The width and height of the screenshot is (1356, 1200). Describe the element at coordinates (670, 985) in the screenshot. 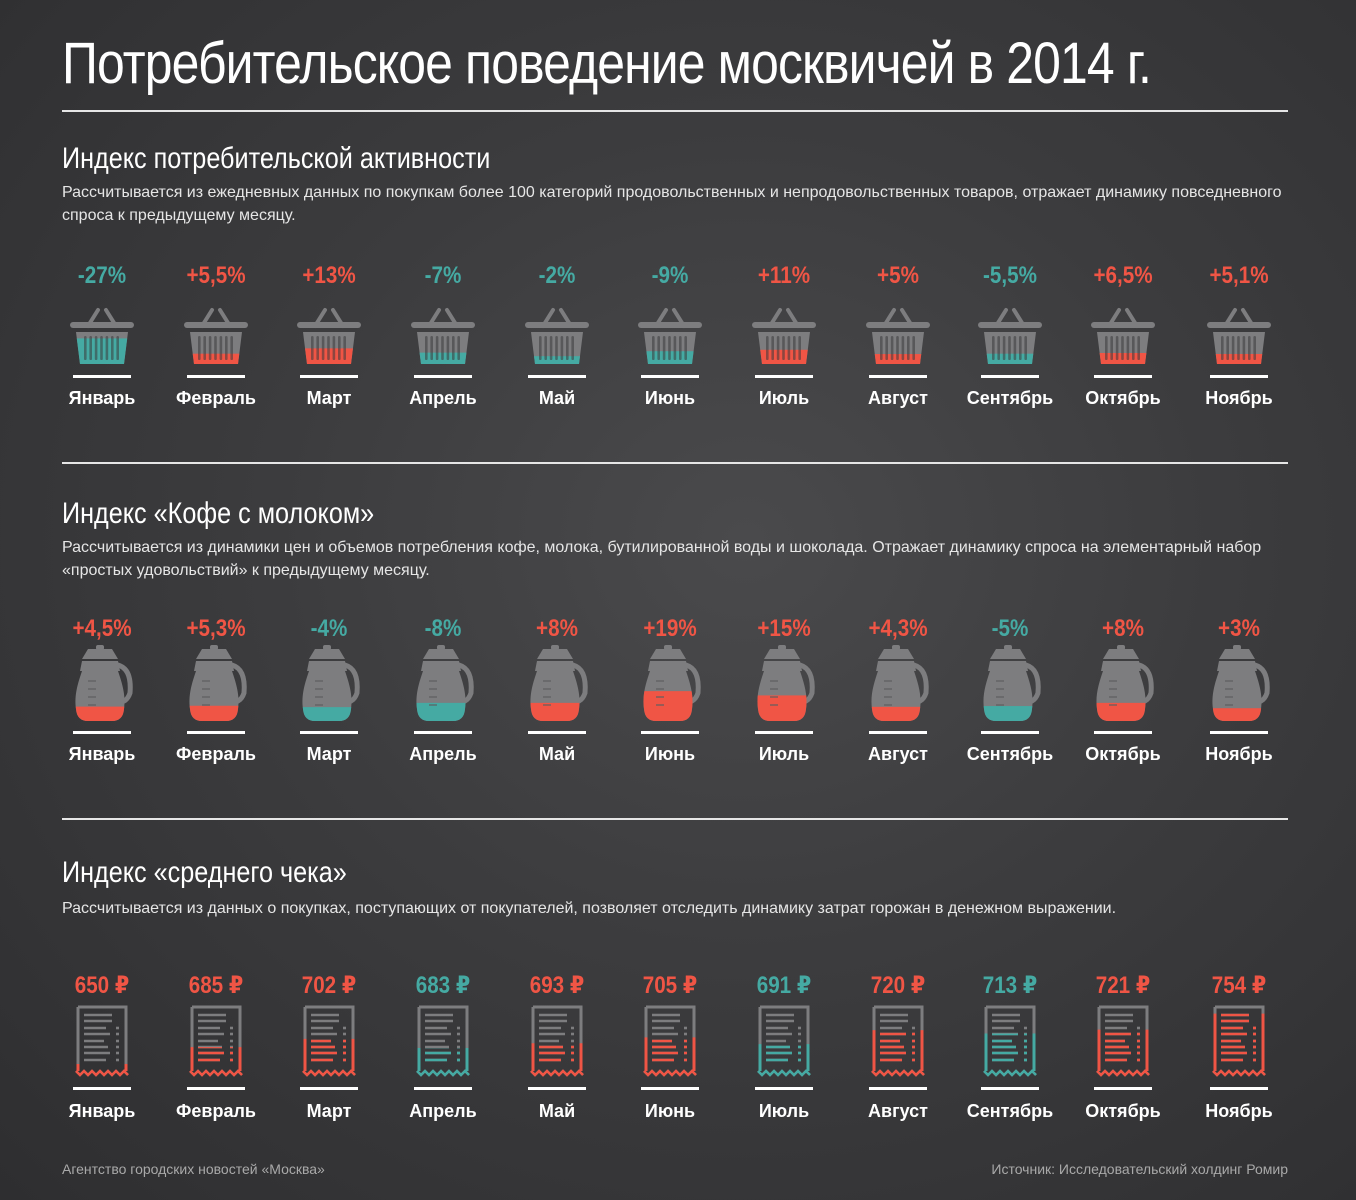

I see `check-value-label: 705 ₽` at that location.